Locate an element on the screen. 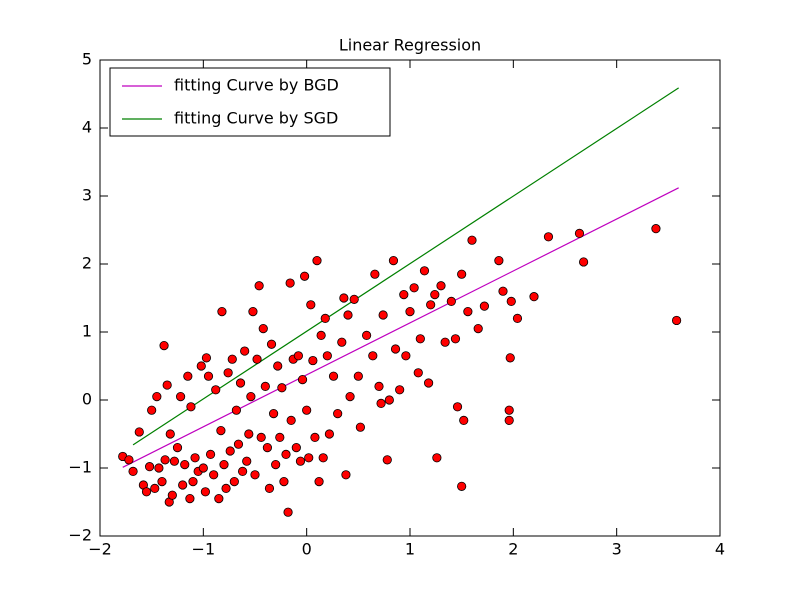 Image resolution: width=800 pixels, height=596 pixels. y-tick-label: −1 is located at coordinates (80, 467).